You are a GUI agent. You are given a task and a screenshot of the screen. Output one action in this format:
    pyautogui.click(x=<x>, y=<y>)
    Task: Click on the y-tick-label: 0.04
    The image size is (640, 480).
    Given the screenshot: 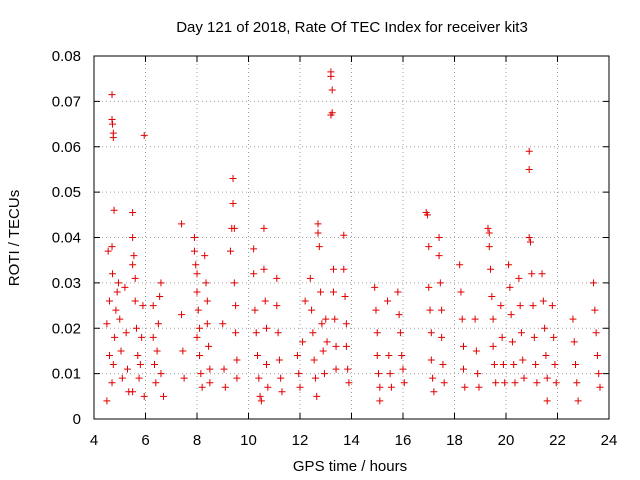 What is the action you would take?
    pyautogui.click(x=66, y=238)
    